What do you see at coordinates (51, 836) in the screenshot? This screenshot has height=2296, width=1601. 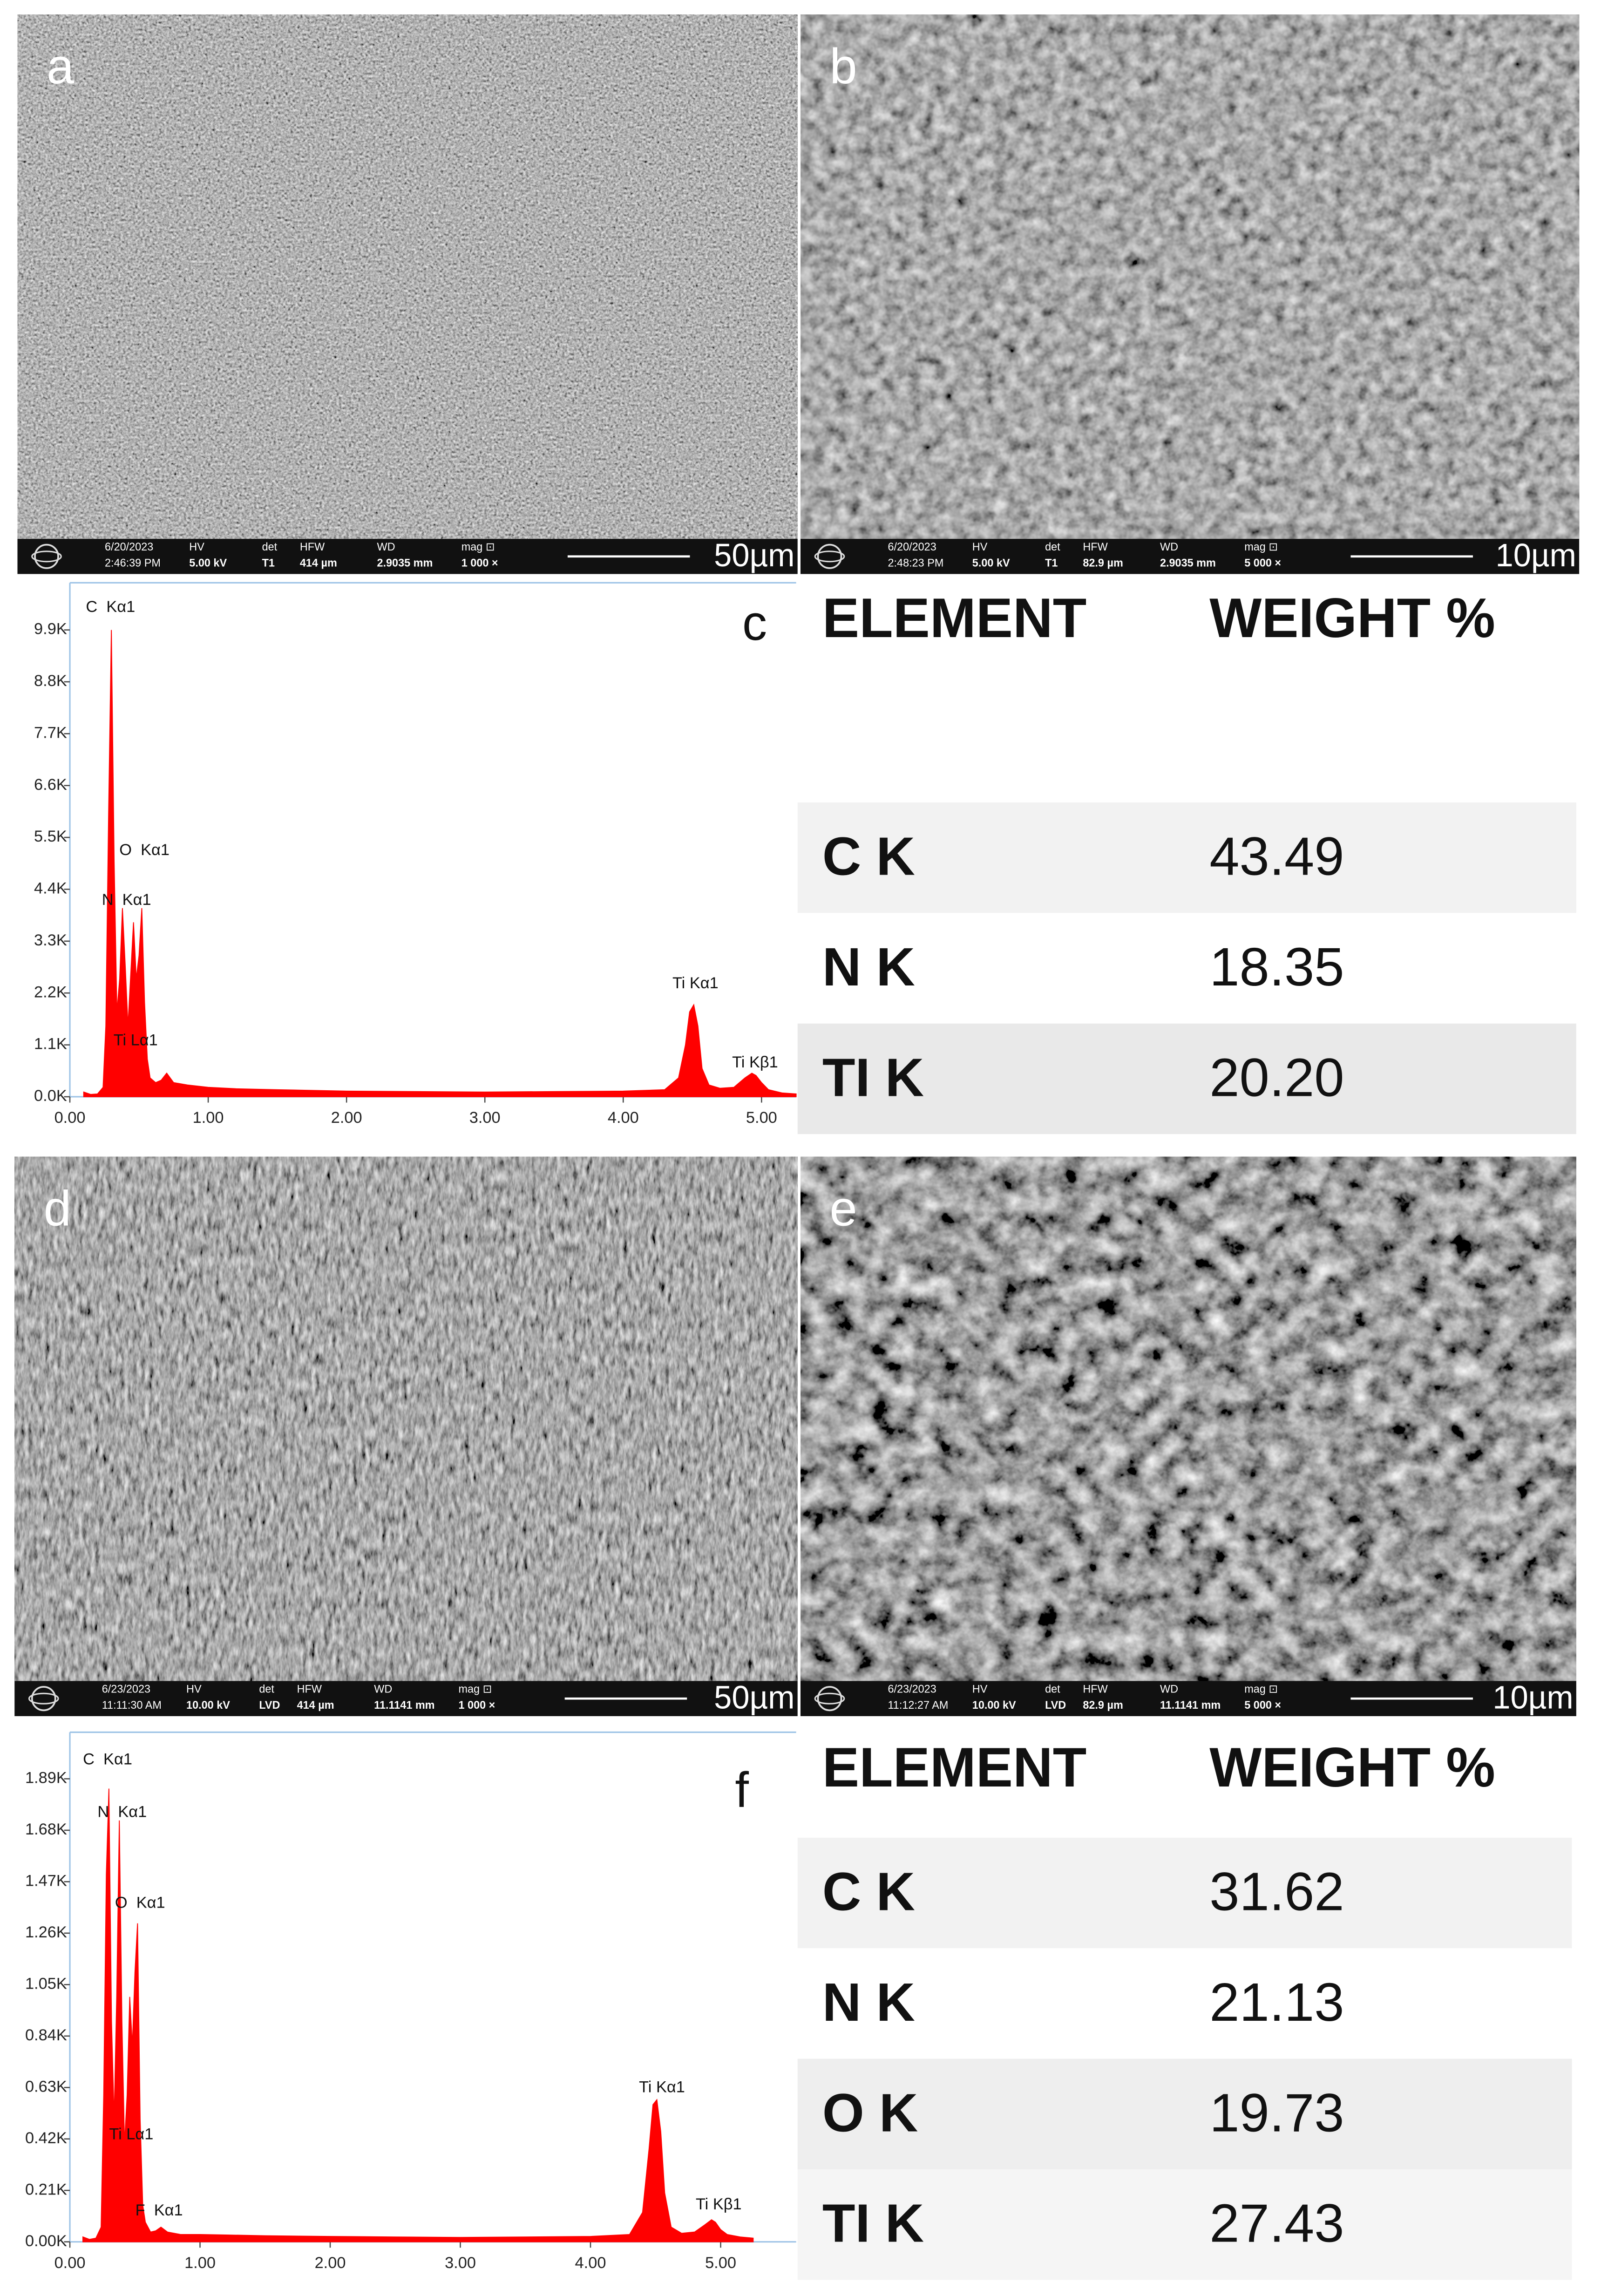 I see `y-tick-label: 5.5K` at bounding box center [51, 836].